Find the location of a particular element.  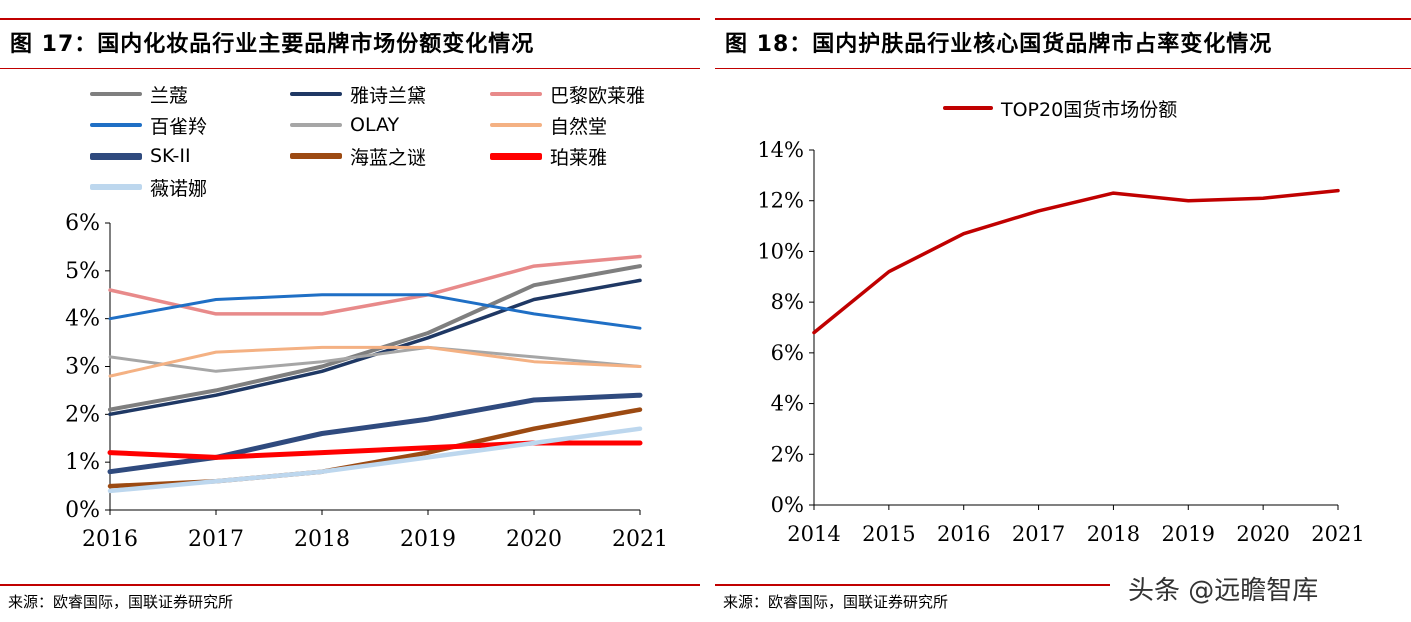

y-tick-label: 1% is located at coordinates (82, 462).